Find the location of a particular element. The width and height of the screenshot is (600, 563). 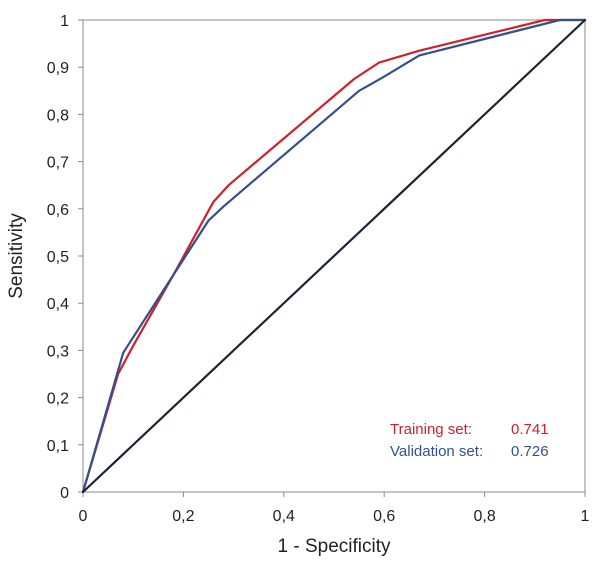

legend-label: Validation set: is located at coordinates (436, 451).